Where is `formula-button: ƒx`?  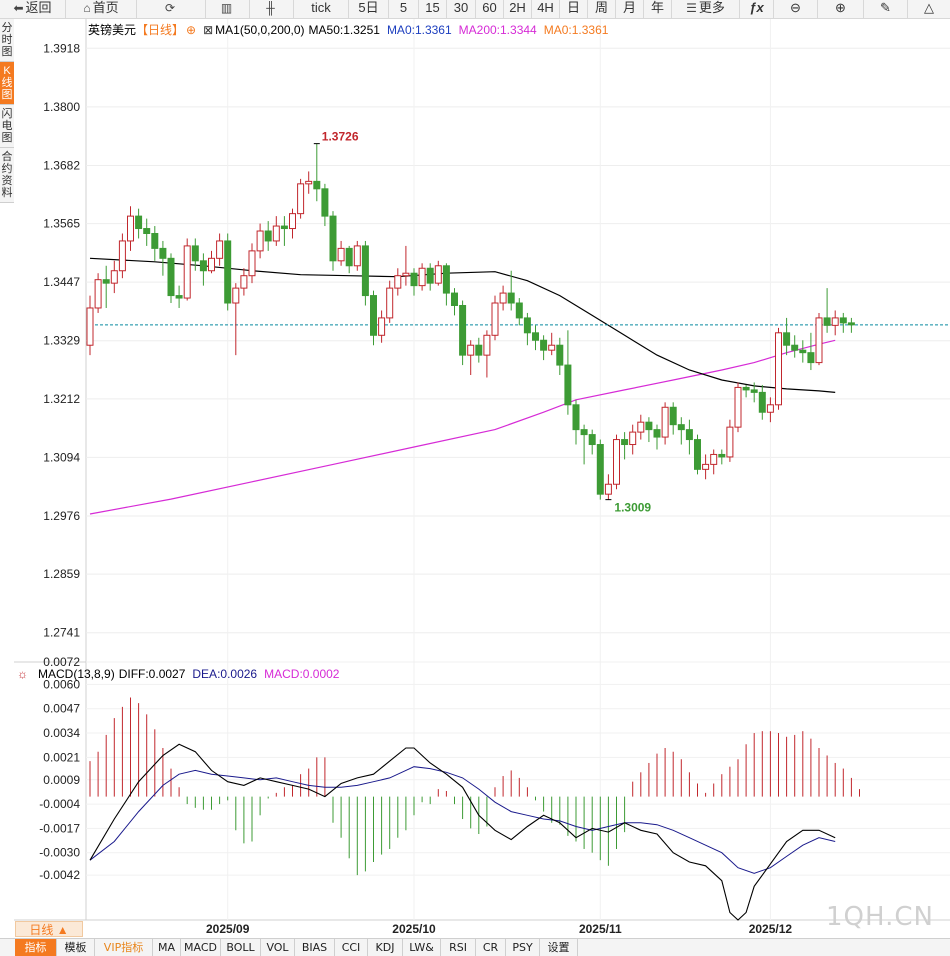
formula-button: ƒx is located at coordinates (757, 9).